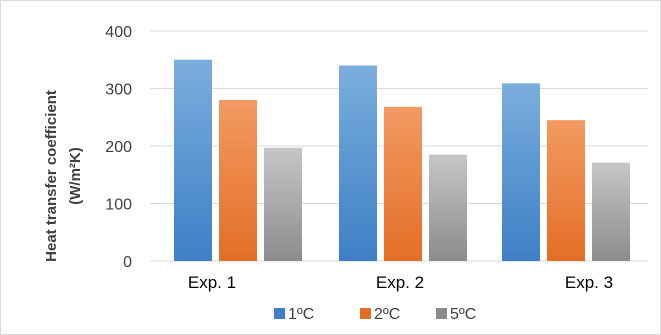 The width and height of the screenshot is (661, 335). What do you see at coordinates (589, 282) in the screenshot?
I see `x-category-label: Exp. 3` at bounding box center [589, 282].